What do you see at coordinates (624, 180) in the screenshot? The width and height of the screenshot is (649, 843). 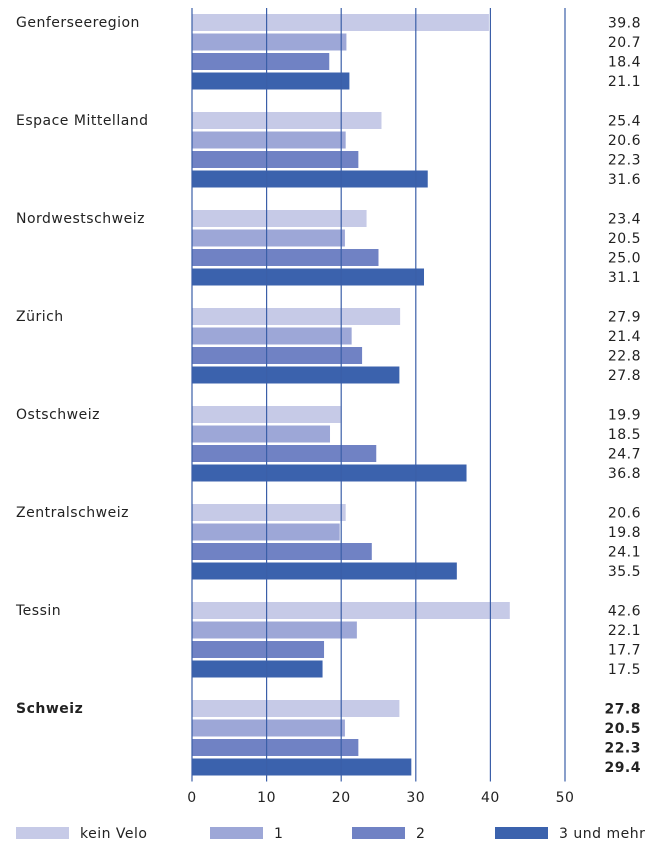 I see `value-label: 31.6` at bounding box center [624, 180].